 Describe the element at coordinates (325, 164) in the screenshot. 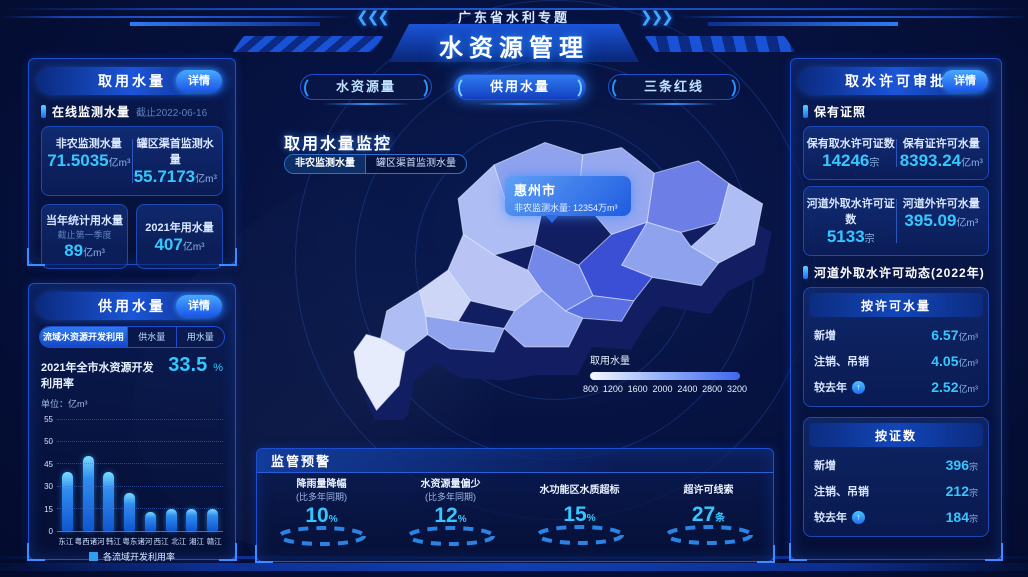

I see `toggle-nonag-monitor: 非农监测水量` at that location.